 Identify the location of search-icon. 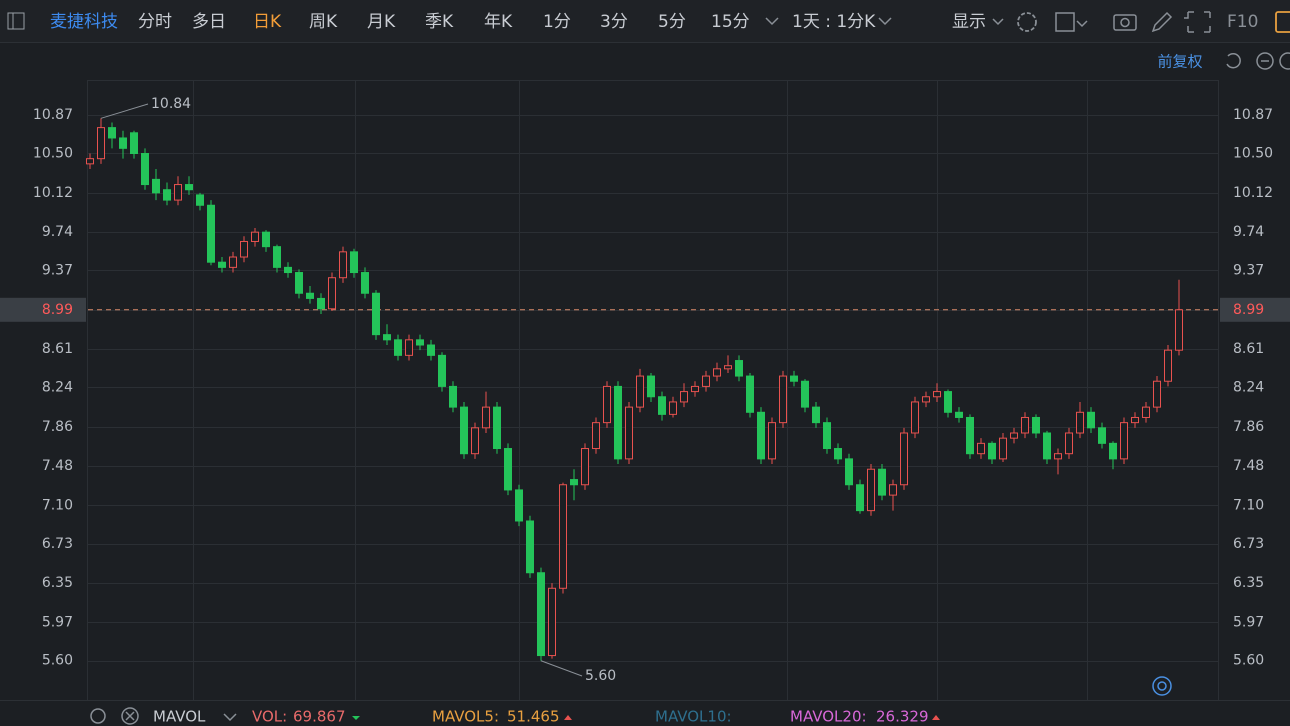
(1162, 686).